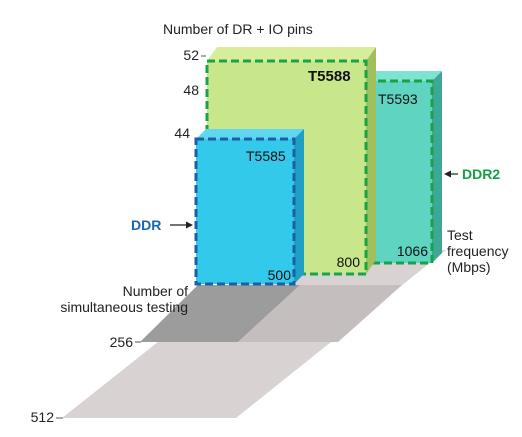 This screenshot has height=437, width=522. Describe the element at coordinates (266, 156) in the screenshot. I see `t5585-label: T5585` at that location.